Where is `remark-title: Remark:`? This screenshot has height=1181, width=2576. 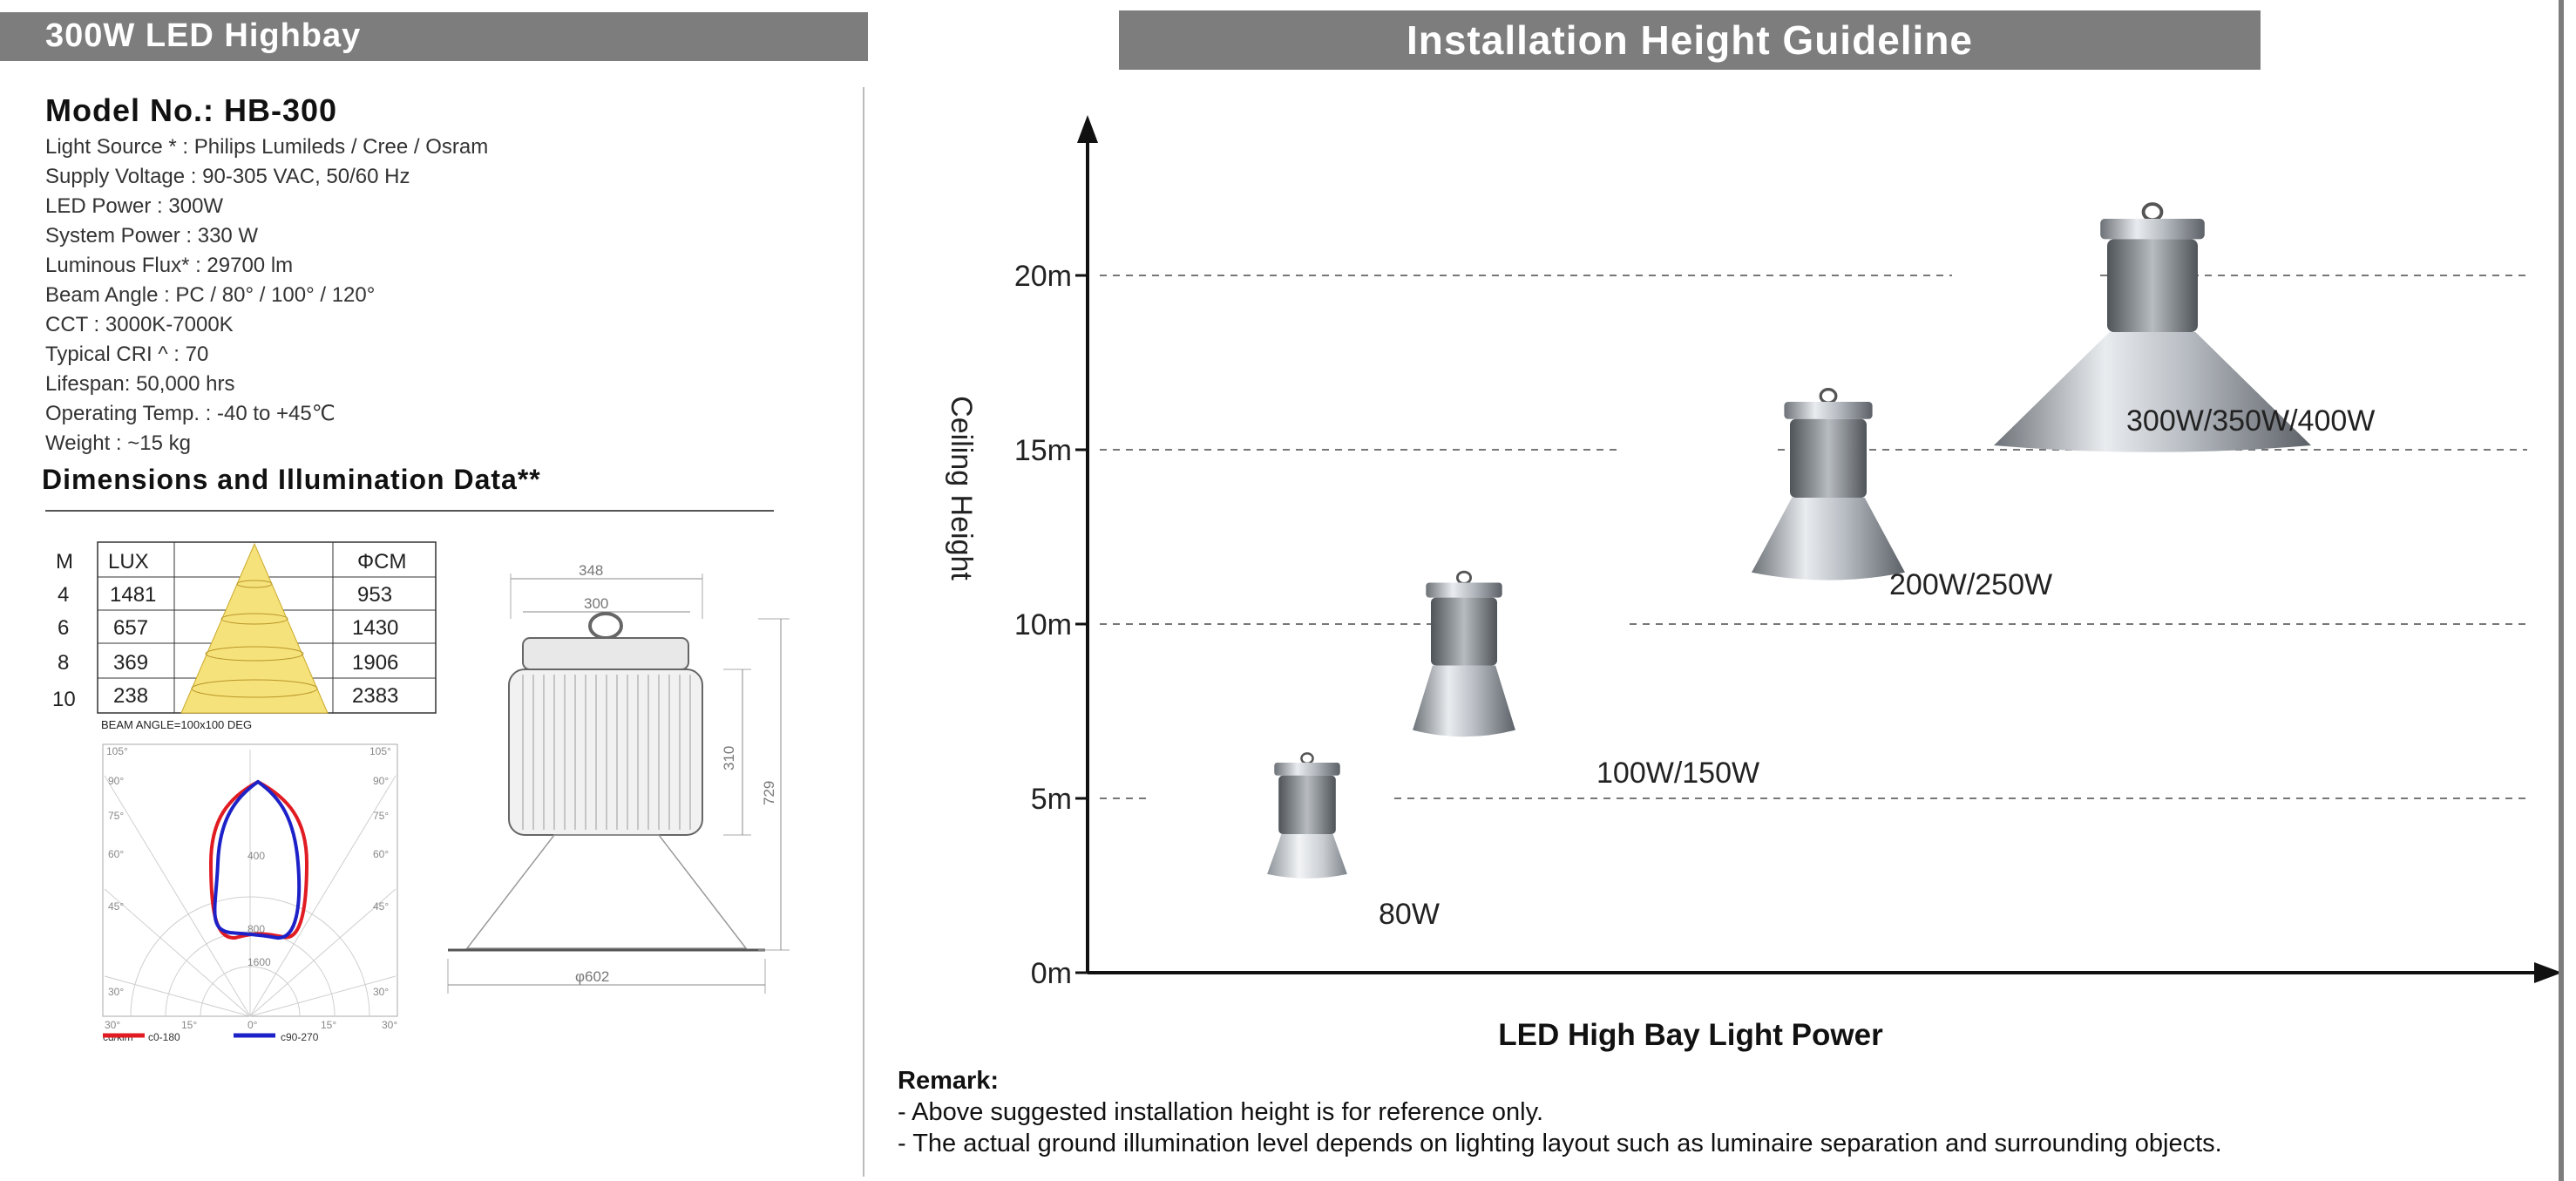 remark-title: Remark: is located at coordinates (949, 1081).